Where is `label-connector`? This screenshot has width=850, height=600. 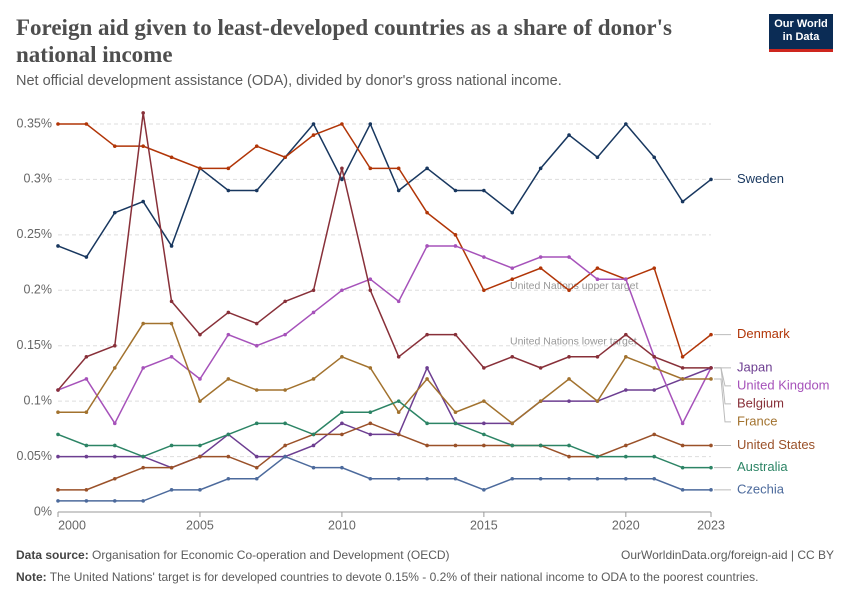 label-connector is located at coordinates (722, 386).